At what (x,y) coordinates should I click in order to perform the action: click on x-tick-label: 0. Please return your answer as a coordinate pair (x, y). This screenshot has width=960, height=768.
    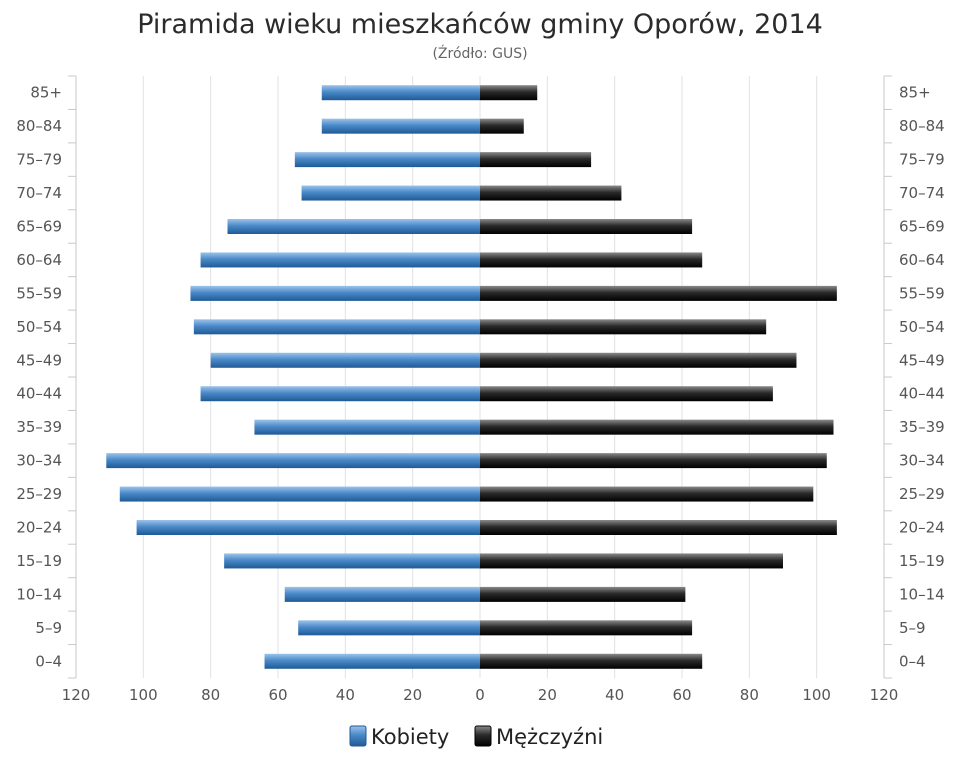
    Looking at the image, I should click on (480, 695).